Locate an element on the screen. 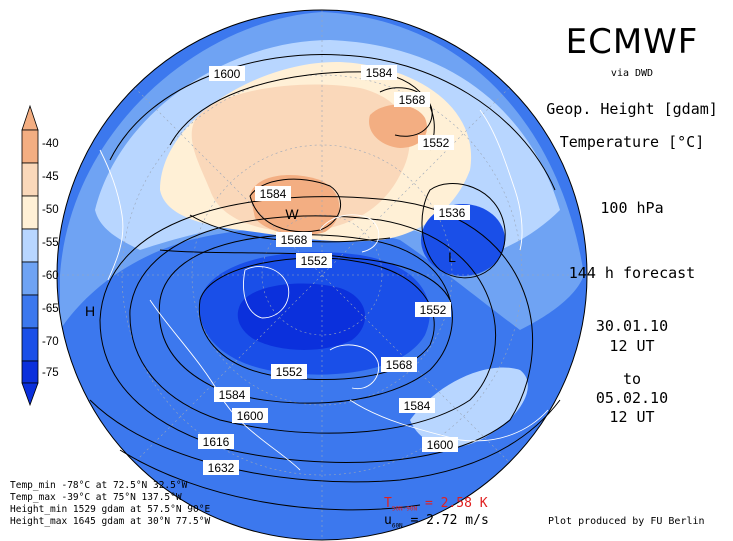 This screenshot has height=541, width=733. contour-1568-ring is located at coordinates (305, 319).